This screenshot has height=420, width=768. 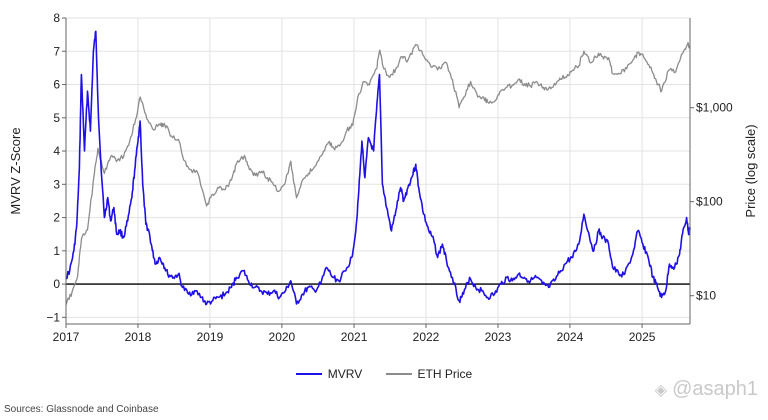 I want to click on x-tick-label: 2025, so click(x=642, y=337).